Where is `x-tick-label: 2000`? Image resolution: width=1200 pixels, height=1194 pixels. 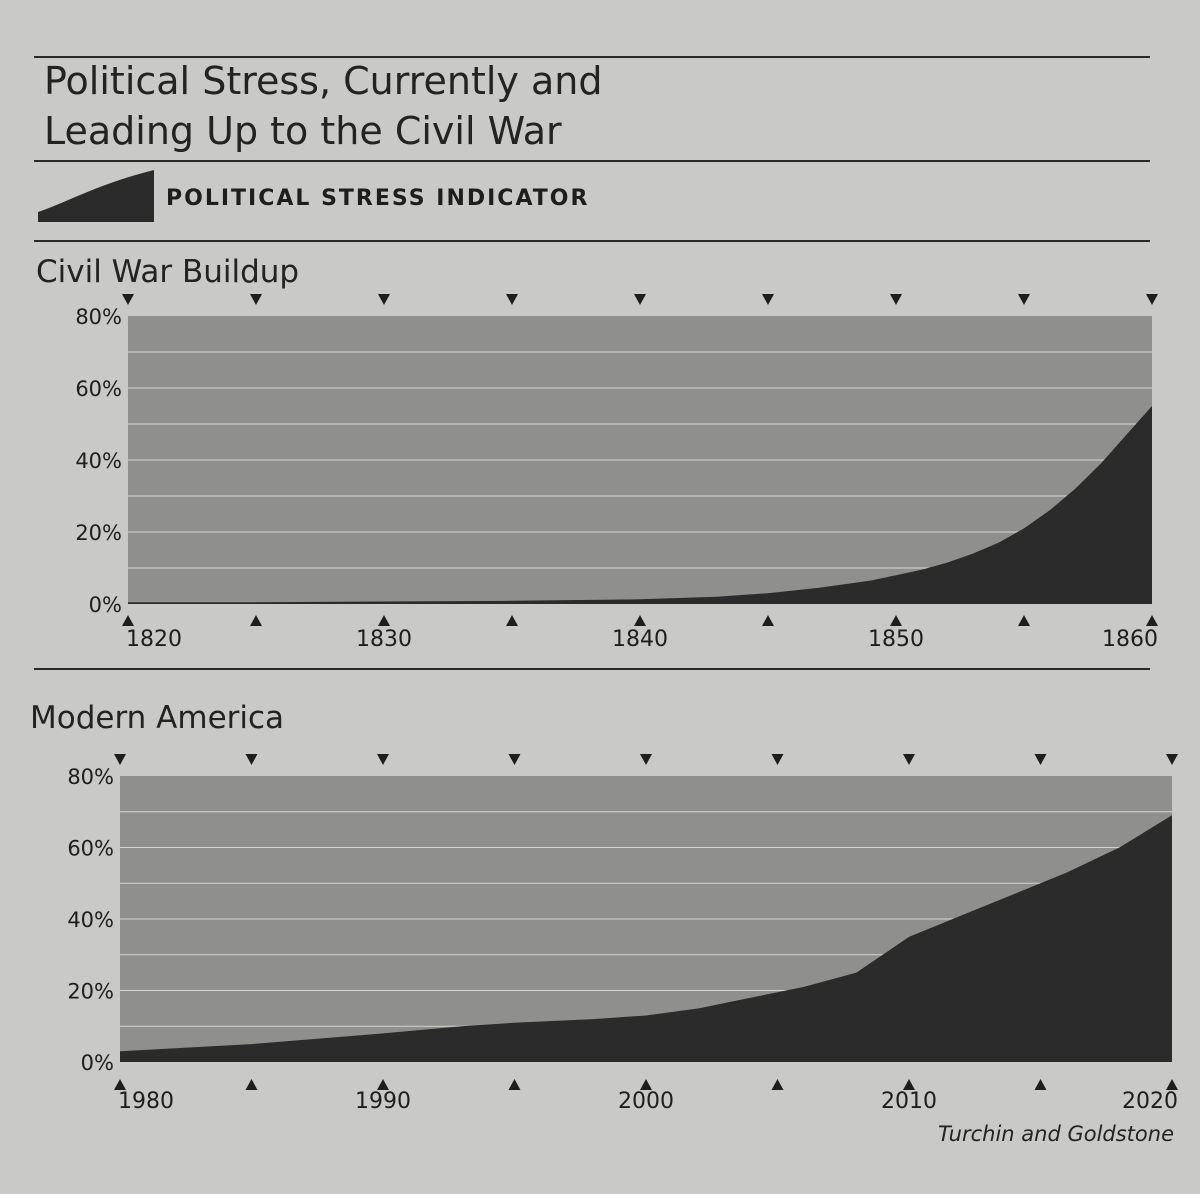
x-tick-label: 2000 is located at coordinates (646, 1101).